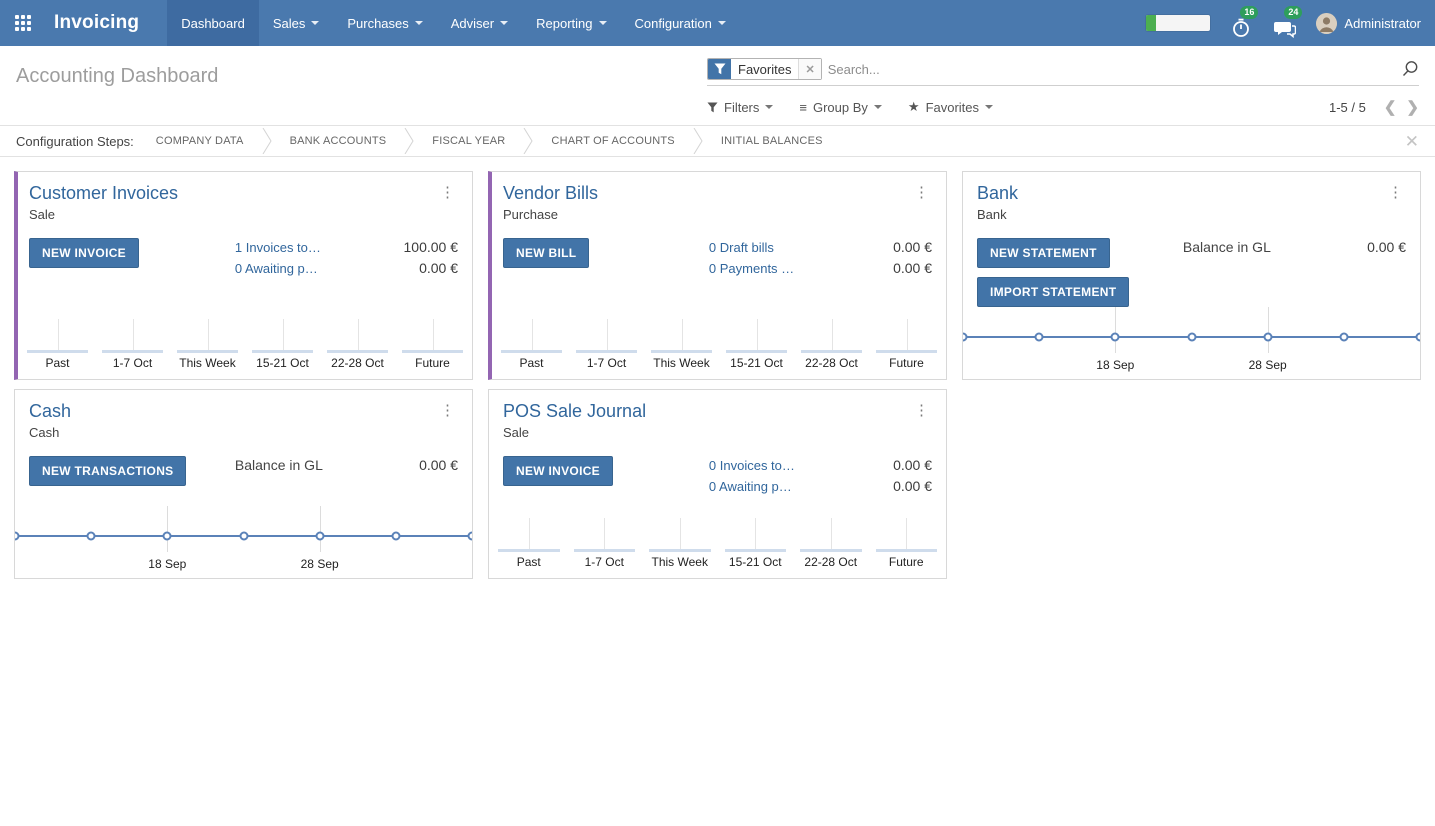 Image resolution: width=1435 pixels, height=826 pixels. What do you see at coordinates (740, 107) in the screenshot?
I see `filters-dropdown: Filters` at bounding box center [740, 107].